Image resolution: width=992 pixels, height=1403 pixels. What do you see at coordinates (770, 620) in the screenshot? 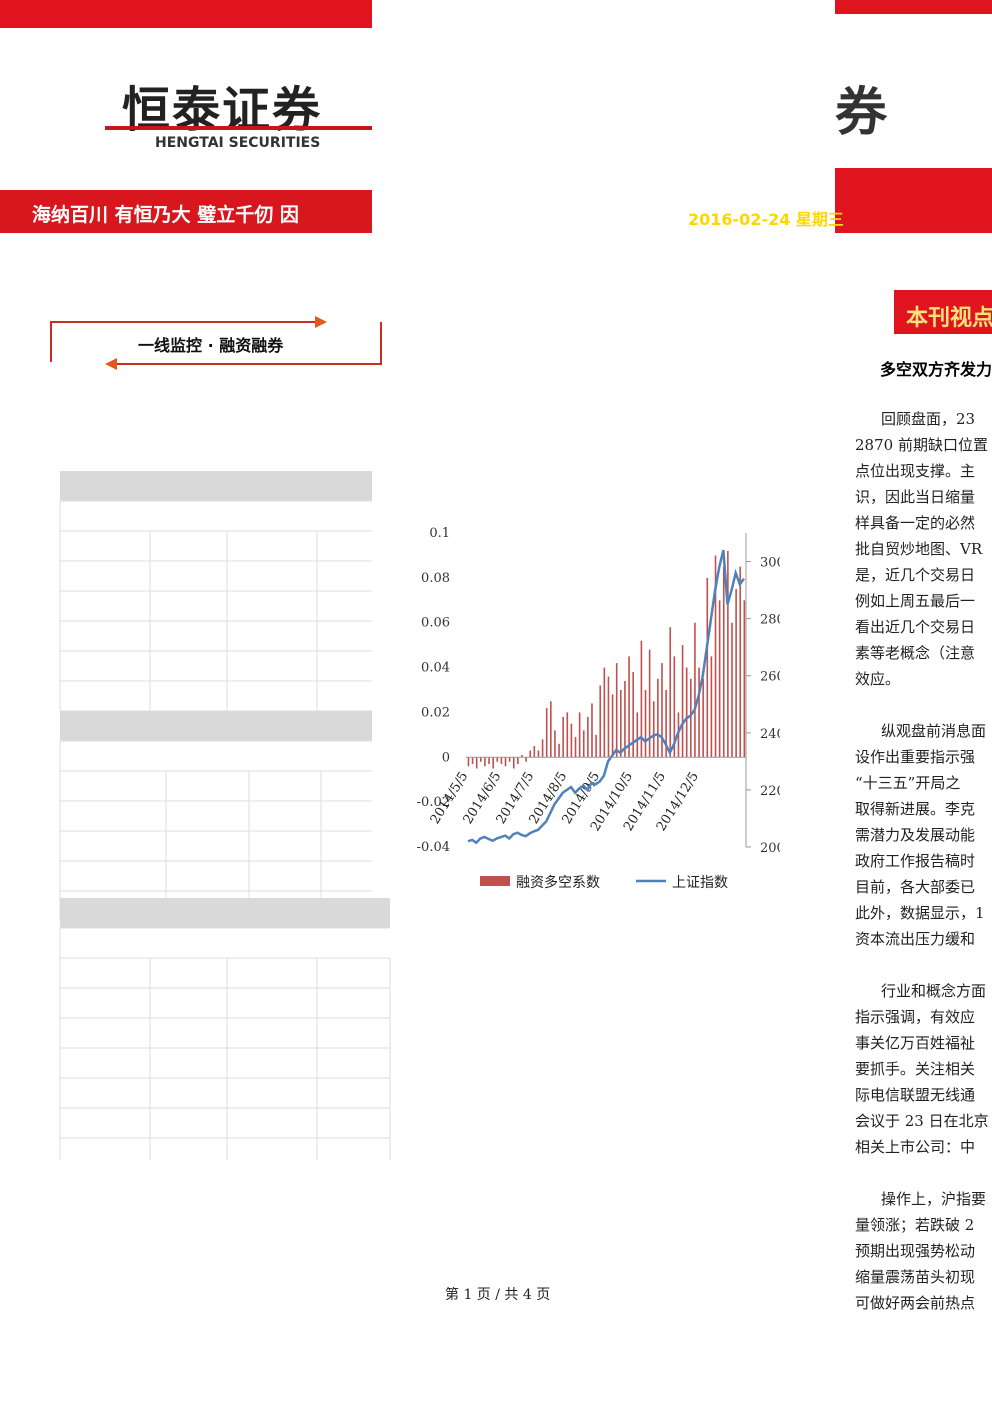
I see `y2-tick-label: 2800` at bounding box center [770, 620].